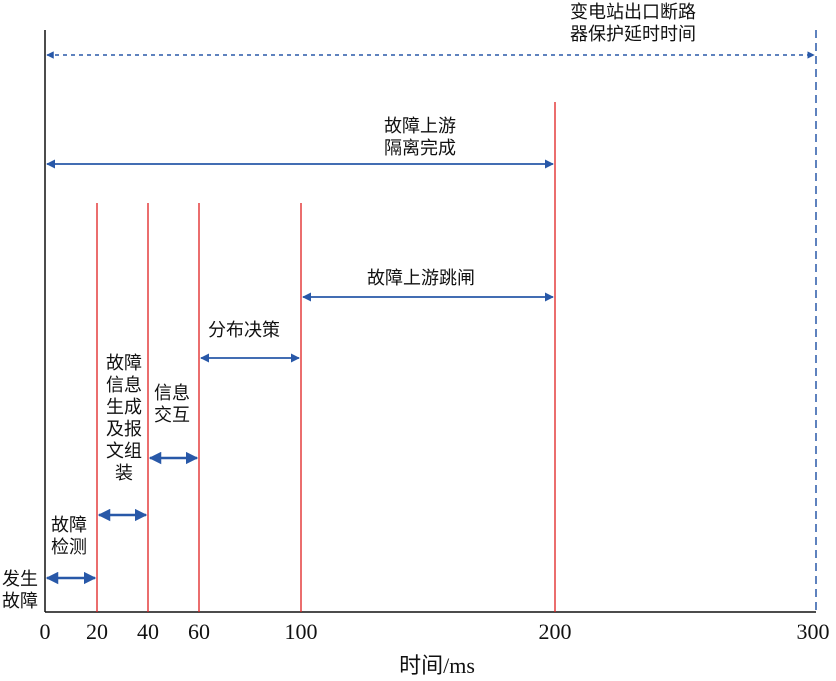  Describe the element at coordinates (633, 12) in the screenshot. I see `label-substation-delay-line-1: 变电站出口断路` at that location.